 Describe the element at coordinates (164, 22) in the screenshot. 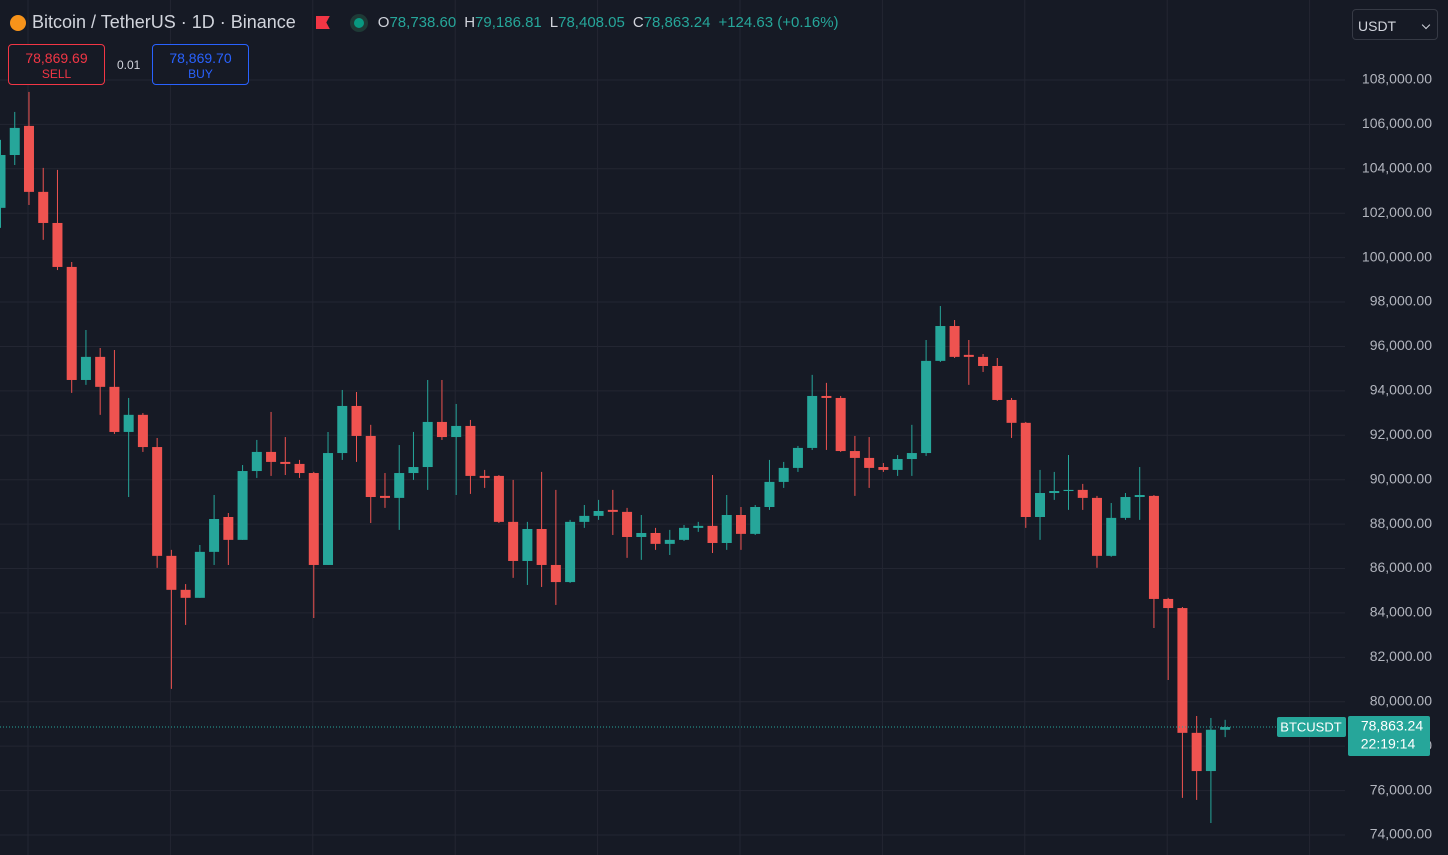

I see `symbol-title: Bitcoin / TetherUS · 1D · Binance` at that location.